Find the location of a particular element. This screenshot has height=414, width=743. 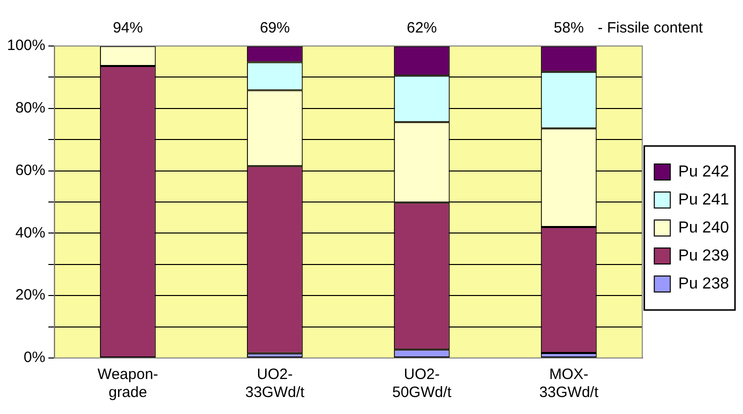

y-tick-label: 60% is located at coordinates (30, 170).